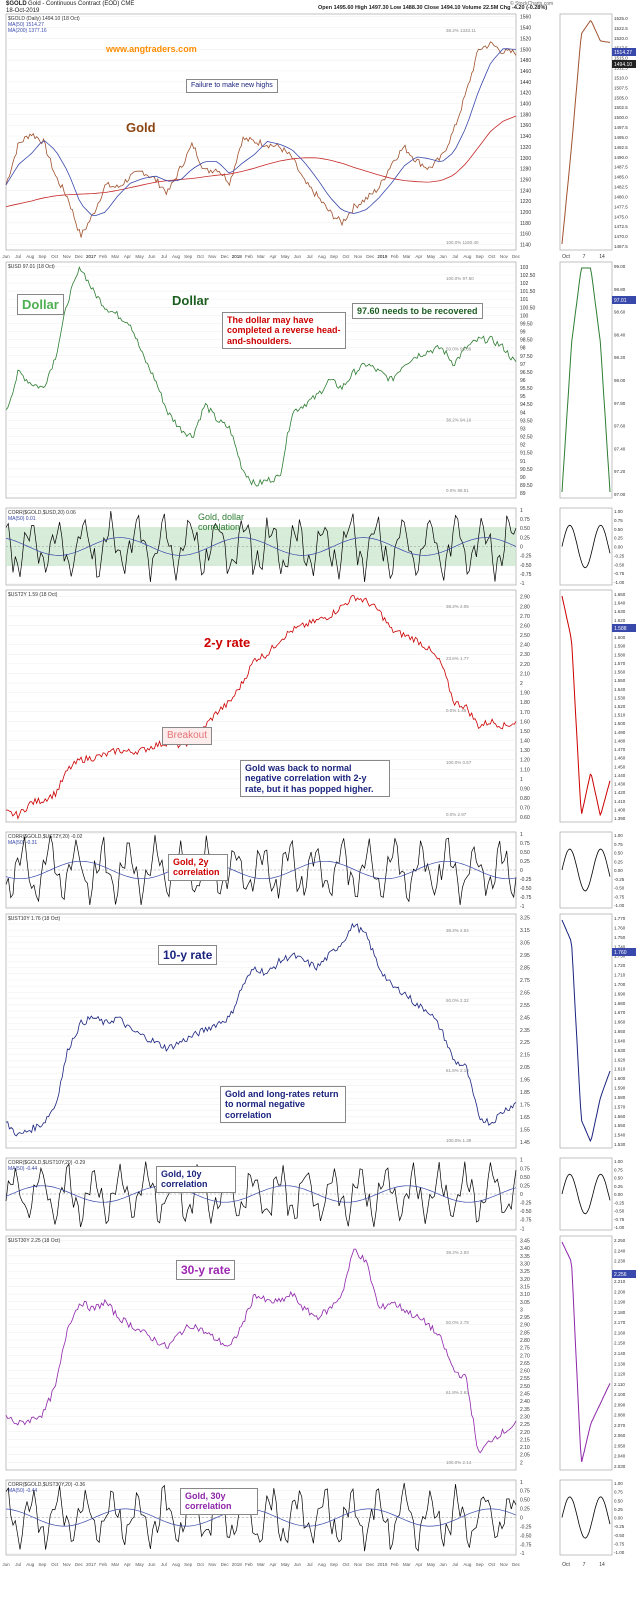 The width and height of the screenshot is (640, 1609). I want to click on legend-entry: MA(50) -0.31, so click(22, 843).